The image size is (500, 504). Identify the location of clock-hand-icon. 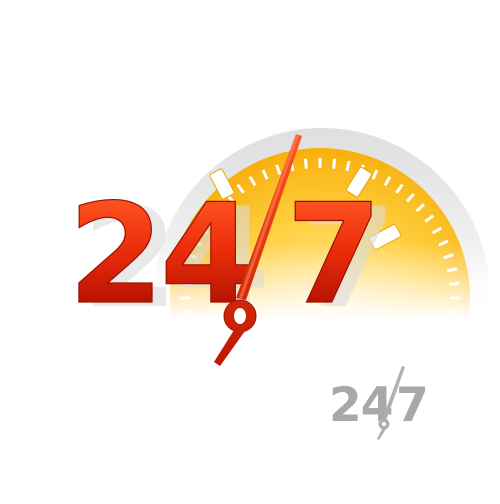
(258, 250).